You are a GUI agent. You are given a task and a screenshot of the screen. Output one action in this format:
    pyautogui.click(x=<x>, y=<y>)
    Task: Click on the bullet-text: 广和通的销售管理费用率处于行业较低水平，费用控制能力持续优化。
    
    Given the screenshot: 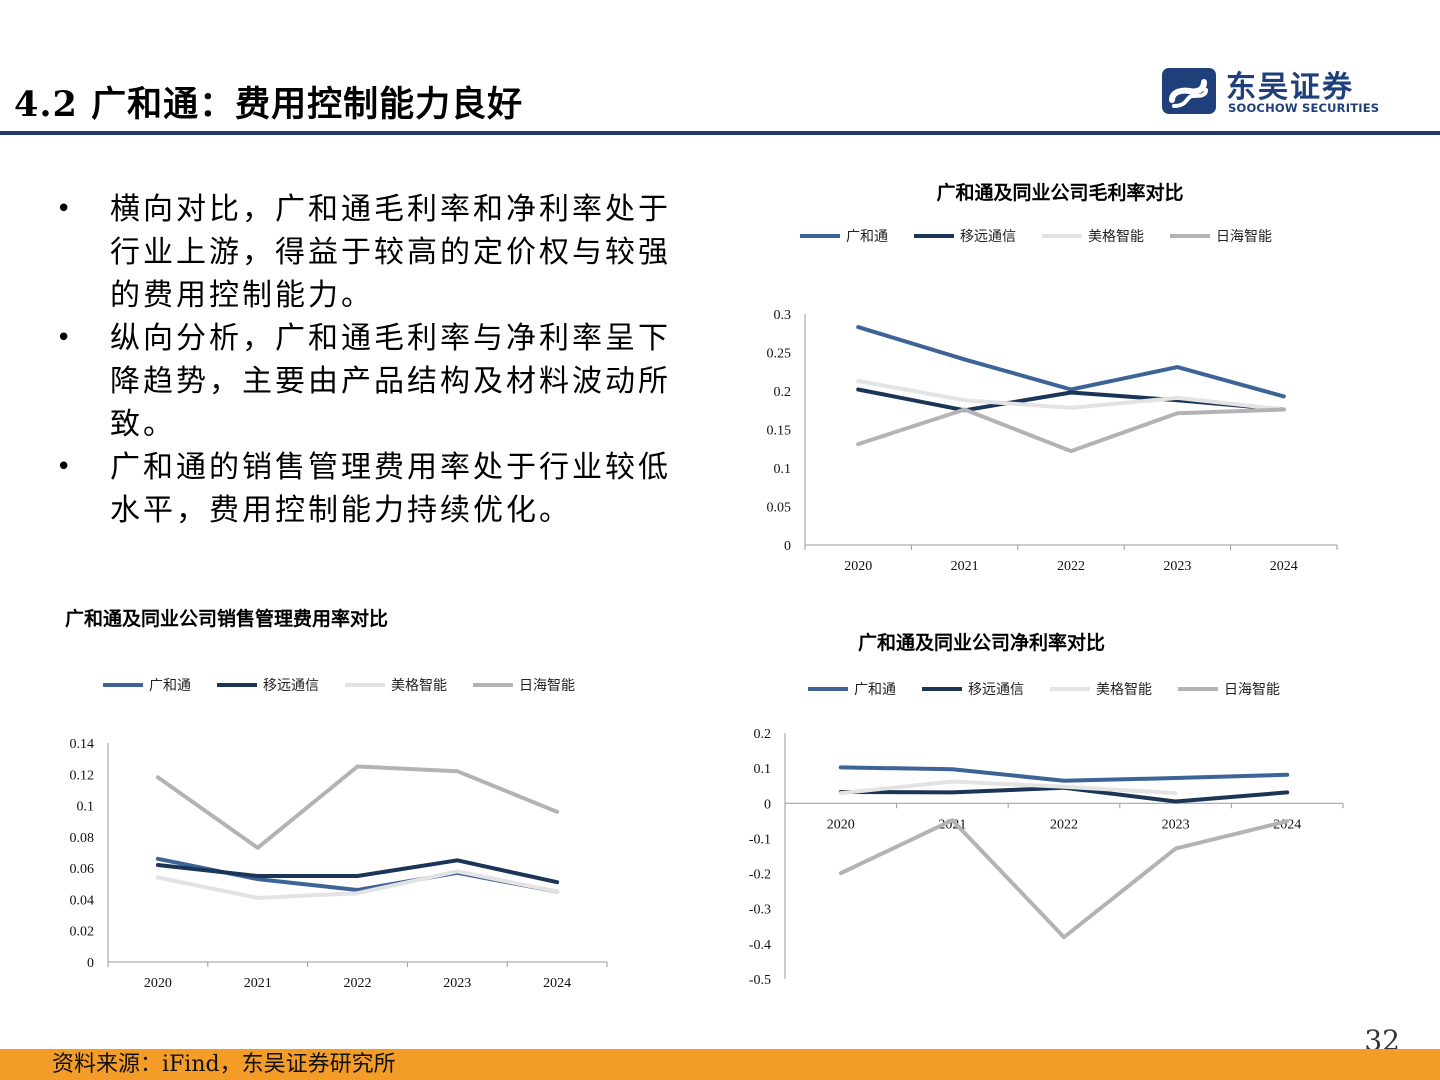 What is the action you would take?
    pyautogui.click(x=390, y=489)
    